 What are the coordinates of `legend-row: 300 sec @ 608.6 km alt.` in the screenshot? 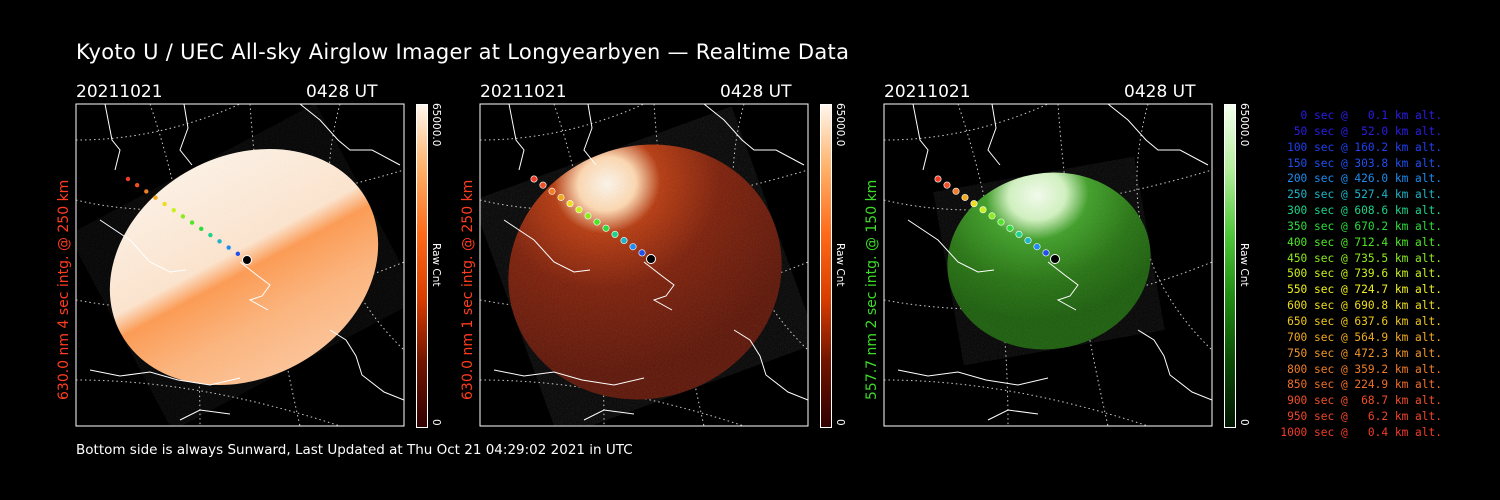 It's located at (1364, 211).